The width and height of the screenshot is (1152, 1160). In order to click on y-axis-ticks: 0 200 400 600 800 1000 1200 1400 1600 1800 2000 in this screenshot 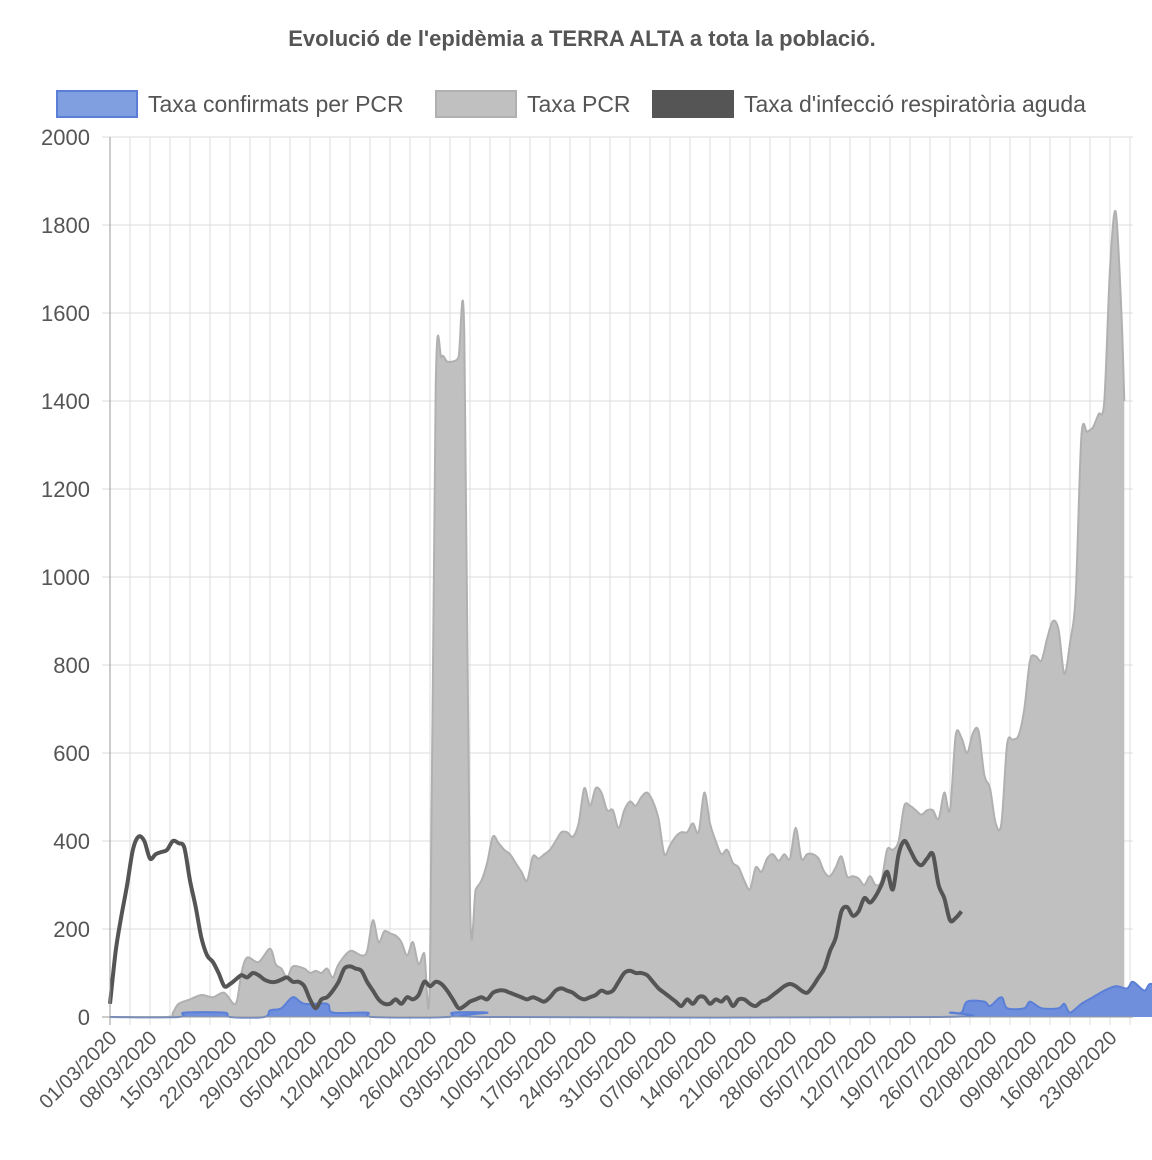, I will do `click(65, 577)`.